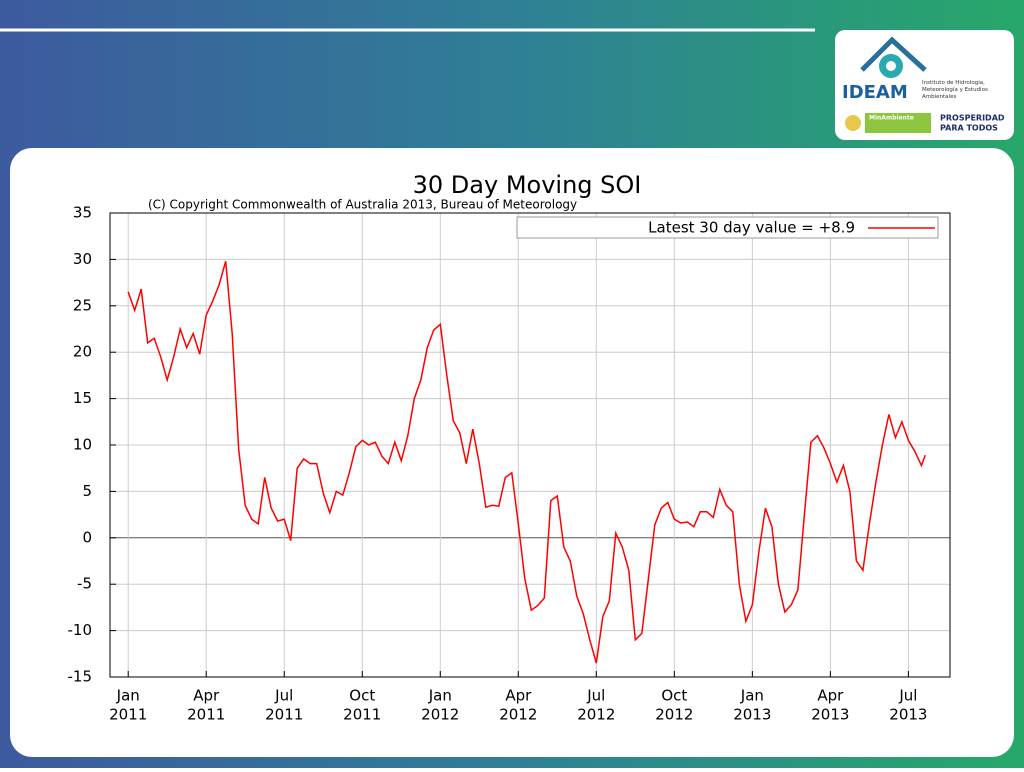 This screenshot has width=1024, height=772. What do you see at coordinates (972, 118) in the screenshot?
I see `logo-slogan: PROSPERIDAD` at bounding box center [972, 118].